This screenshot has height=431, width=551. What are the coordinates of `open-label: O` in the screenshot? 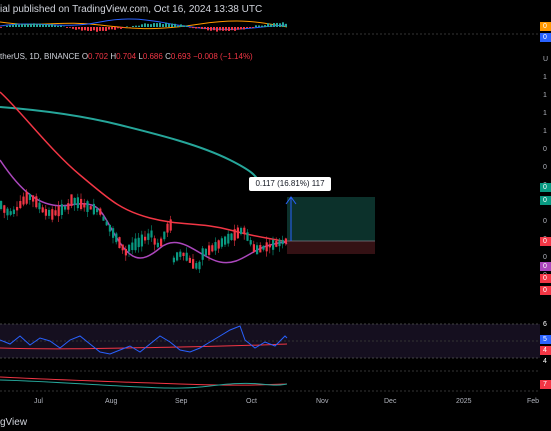 It's located at (85, 56).